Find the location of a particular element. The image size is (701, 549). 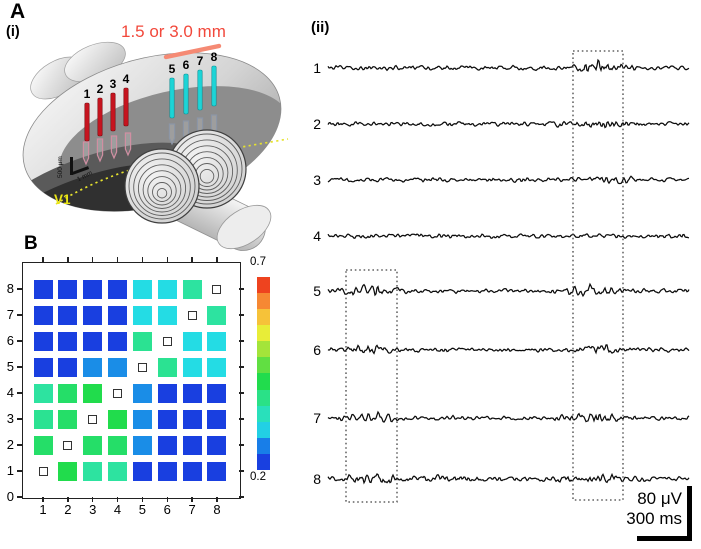

x-axis-tick-label: 5 is located at coordinates (142, 509).